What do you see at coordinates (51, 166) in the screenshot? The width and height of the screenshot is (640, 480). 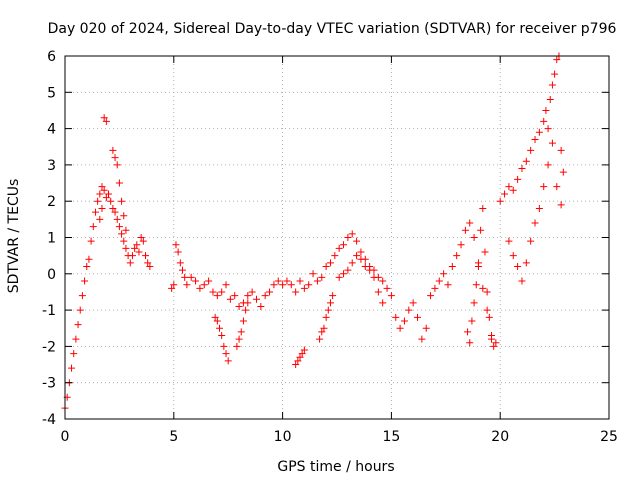 I see `y-tick-label: 3` at bounding box center [51, 166].